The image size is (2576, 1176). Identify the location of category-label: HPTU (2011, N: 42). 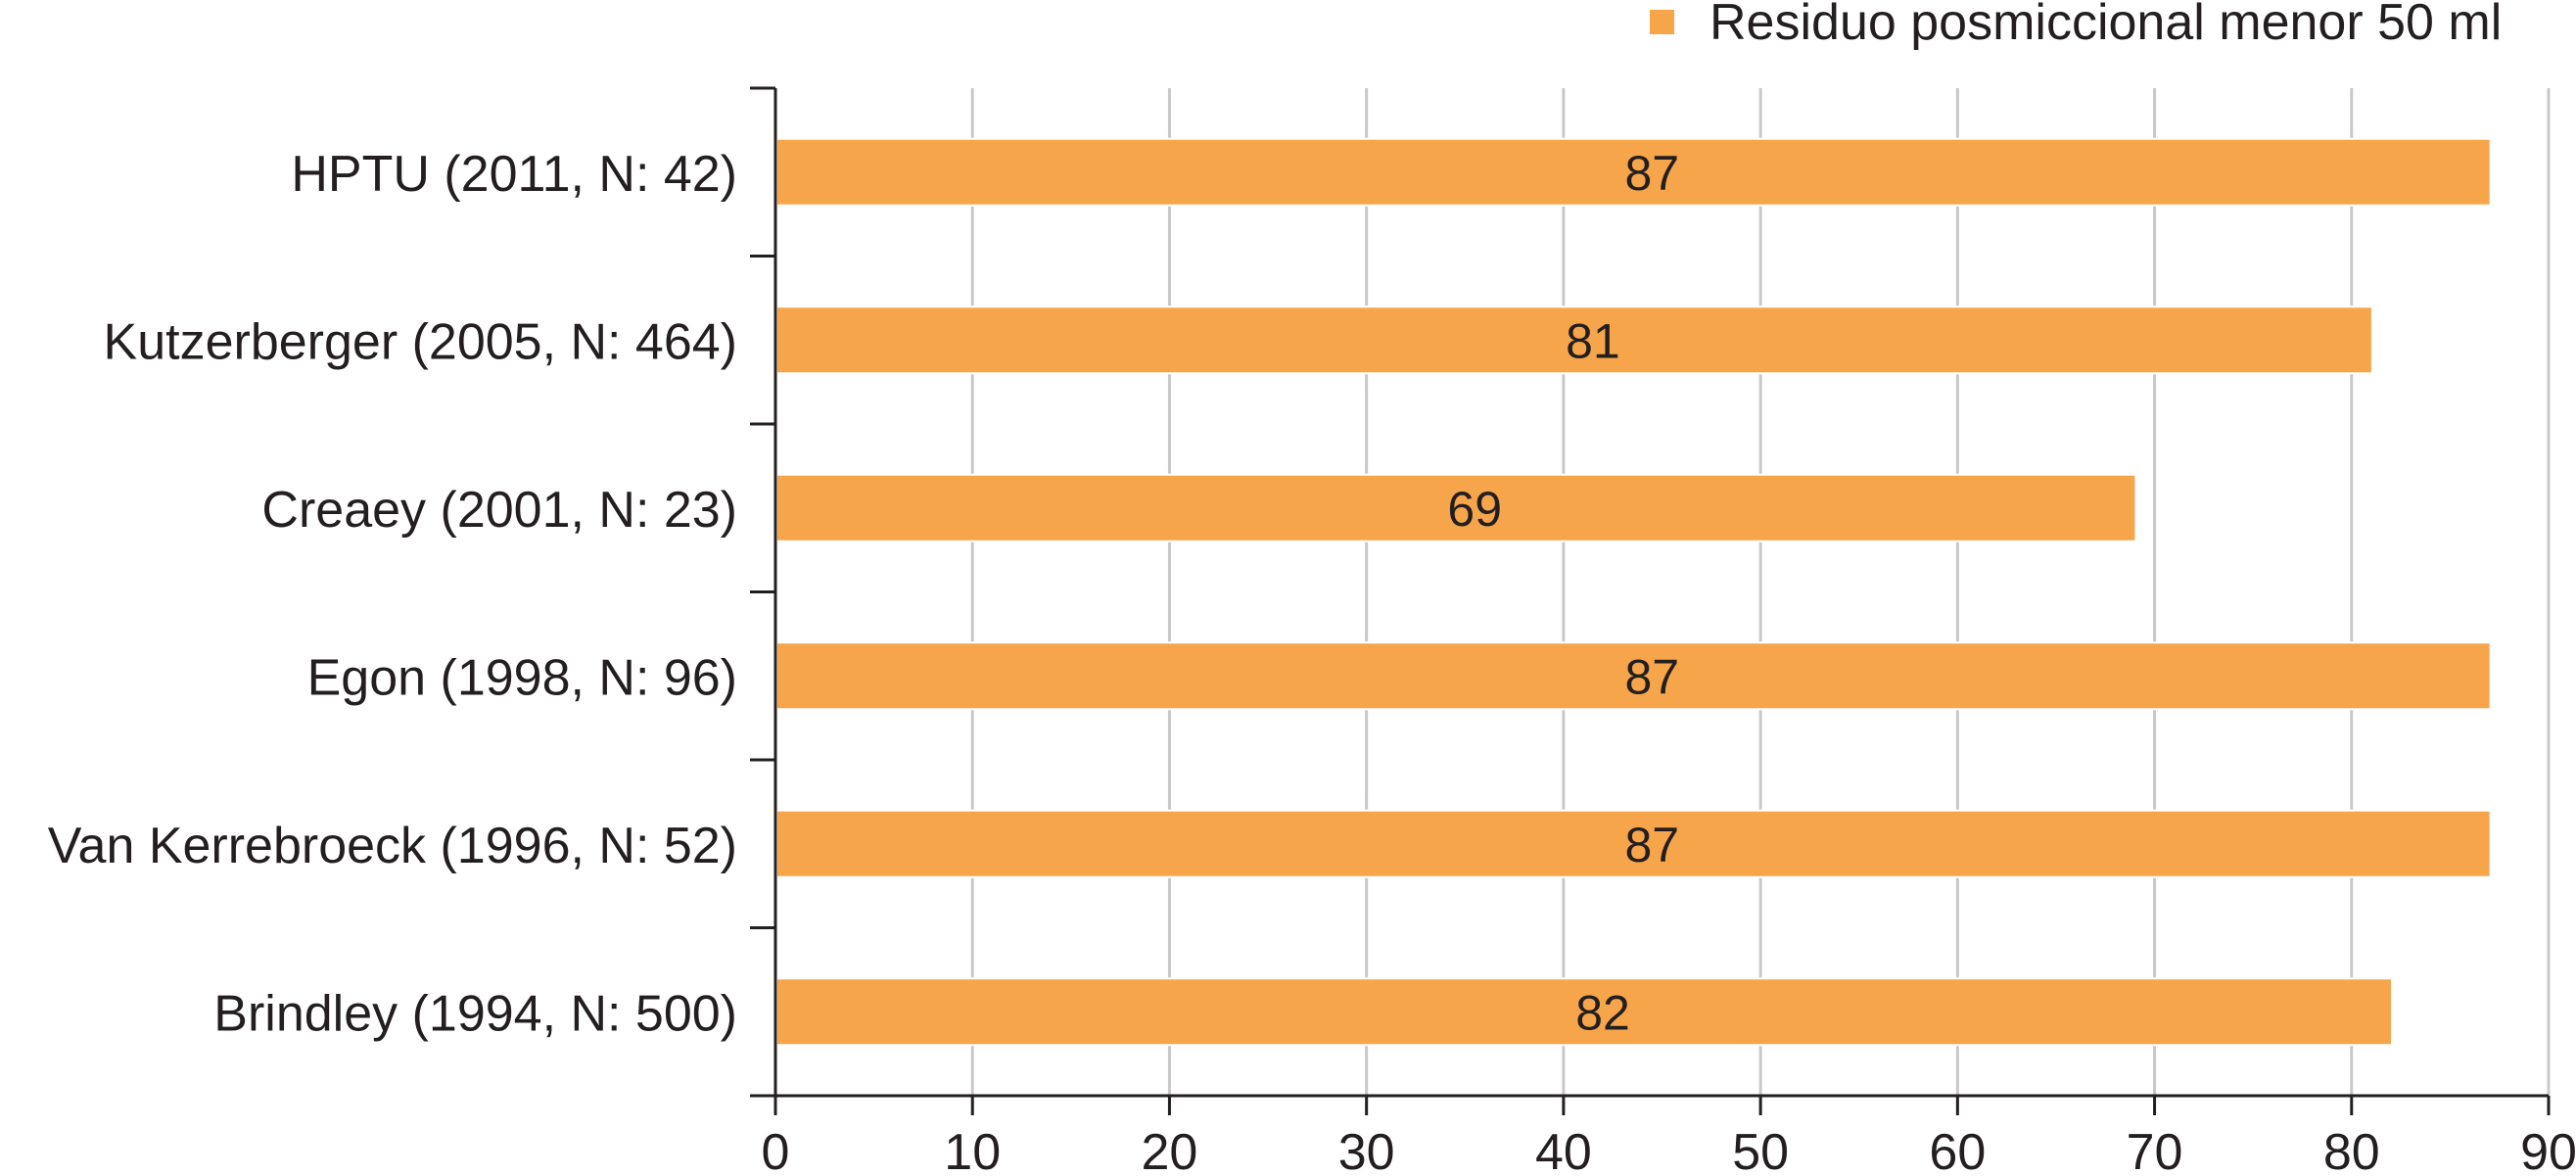
(514, 174).